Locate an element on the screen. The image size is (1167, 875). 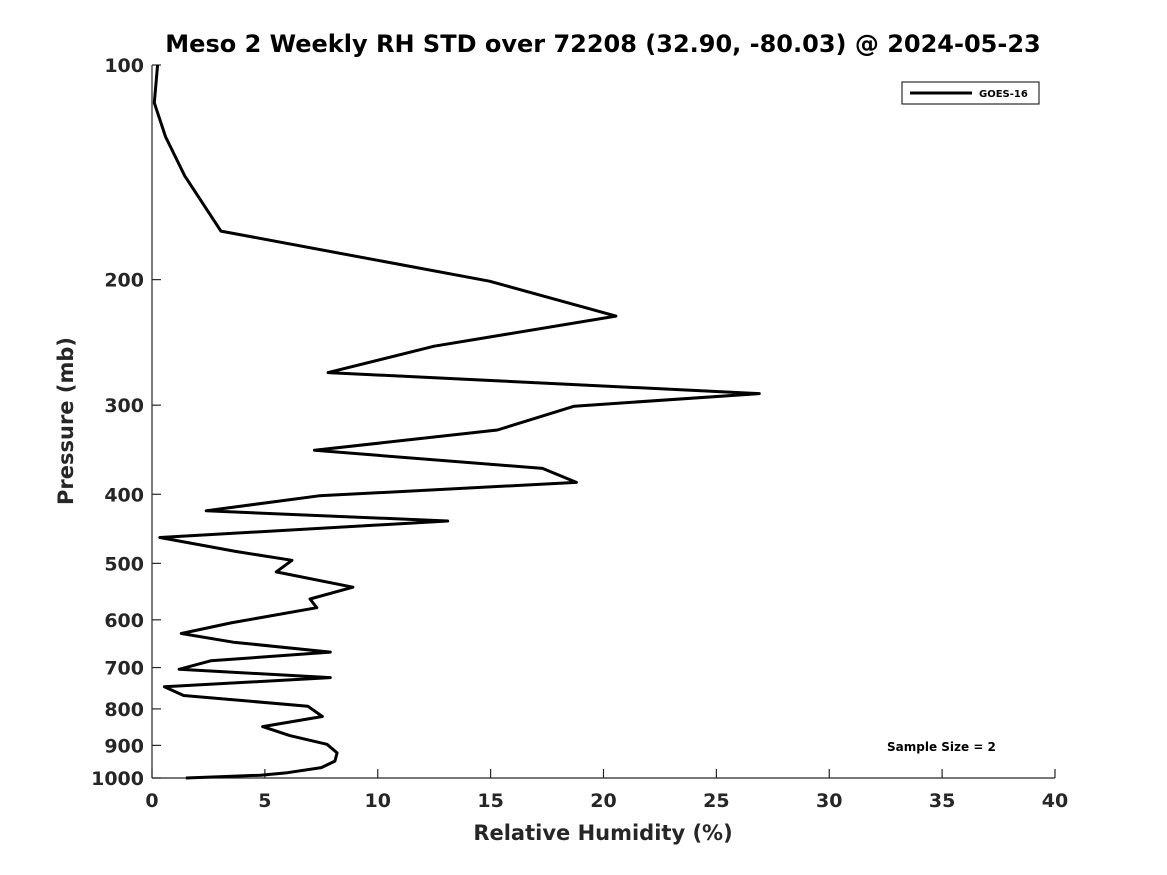
x-tick-label: 0 is located at coordinates (151, 801).